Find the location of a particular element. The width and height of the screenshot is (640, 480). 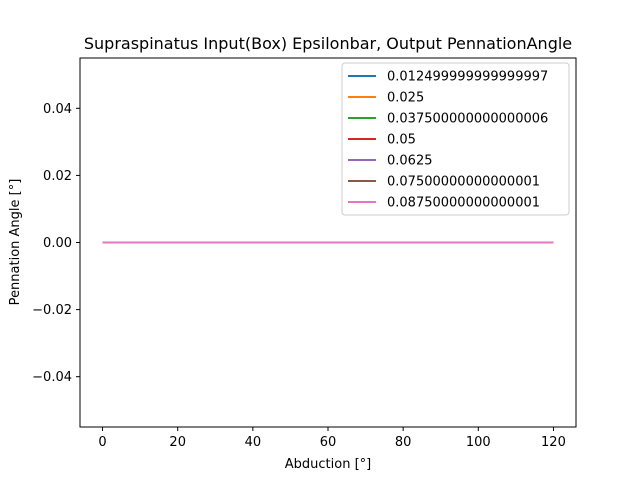

legend-box is located at coordinates (455, 139).